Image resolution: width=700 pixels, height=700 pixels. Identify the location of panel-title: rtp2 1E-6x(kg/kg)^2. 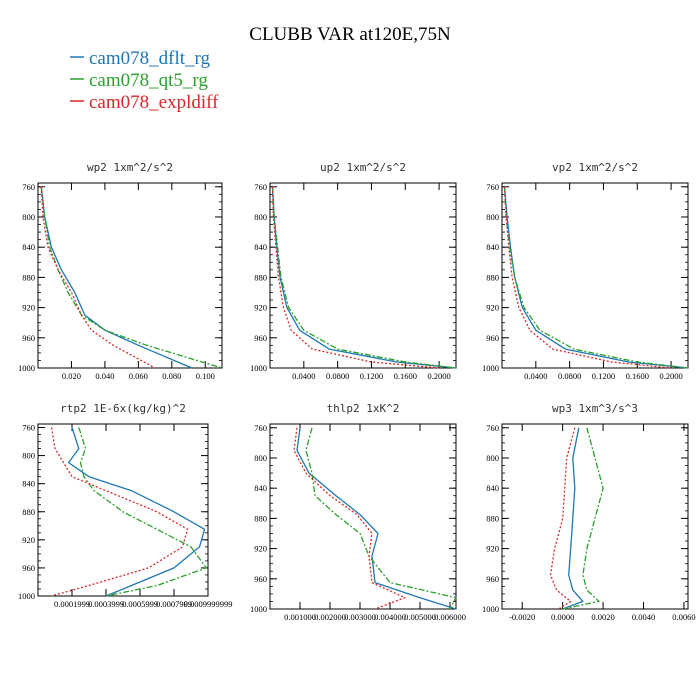
(123, 408).